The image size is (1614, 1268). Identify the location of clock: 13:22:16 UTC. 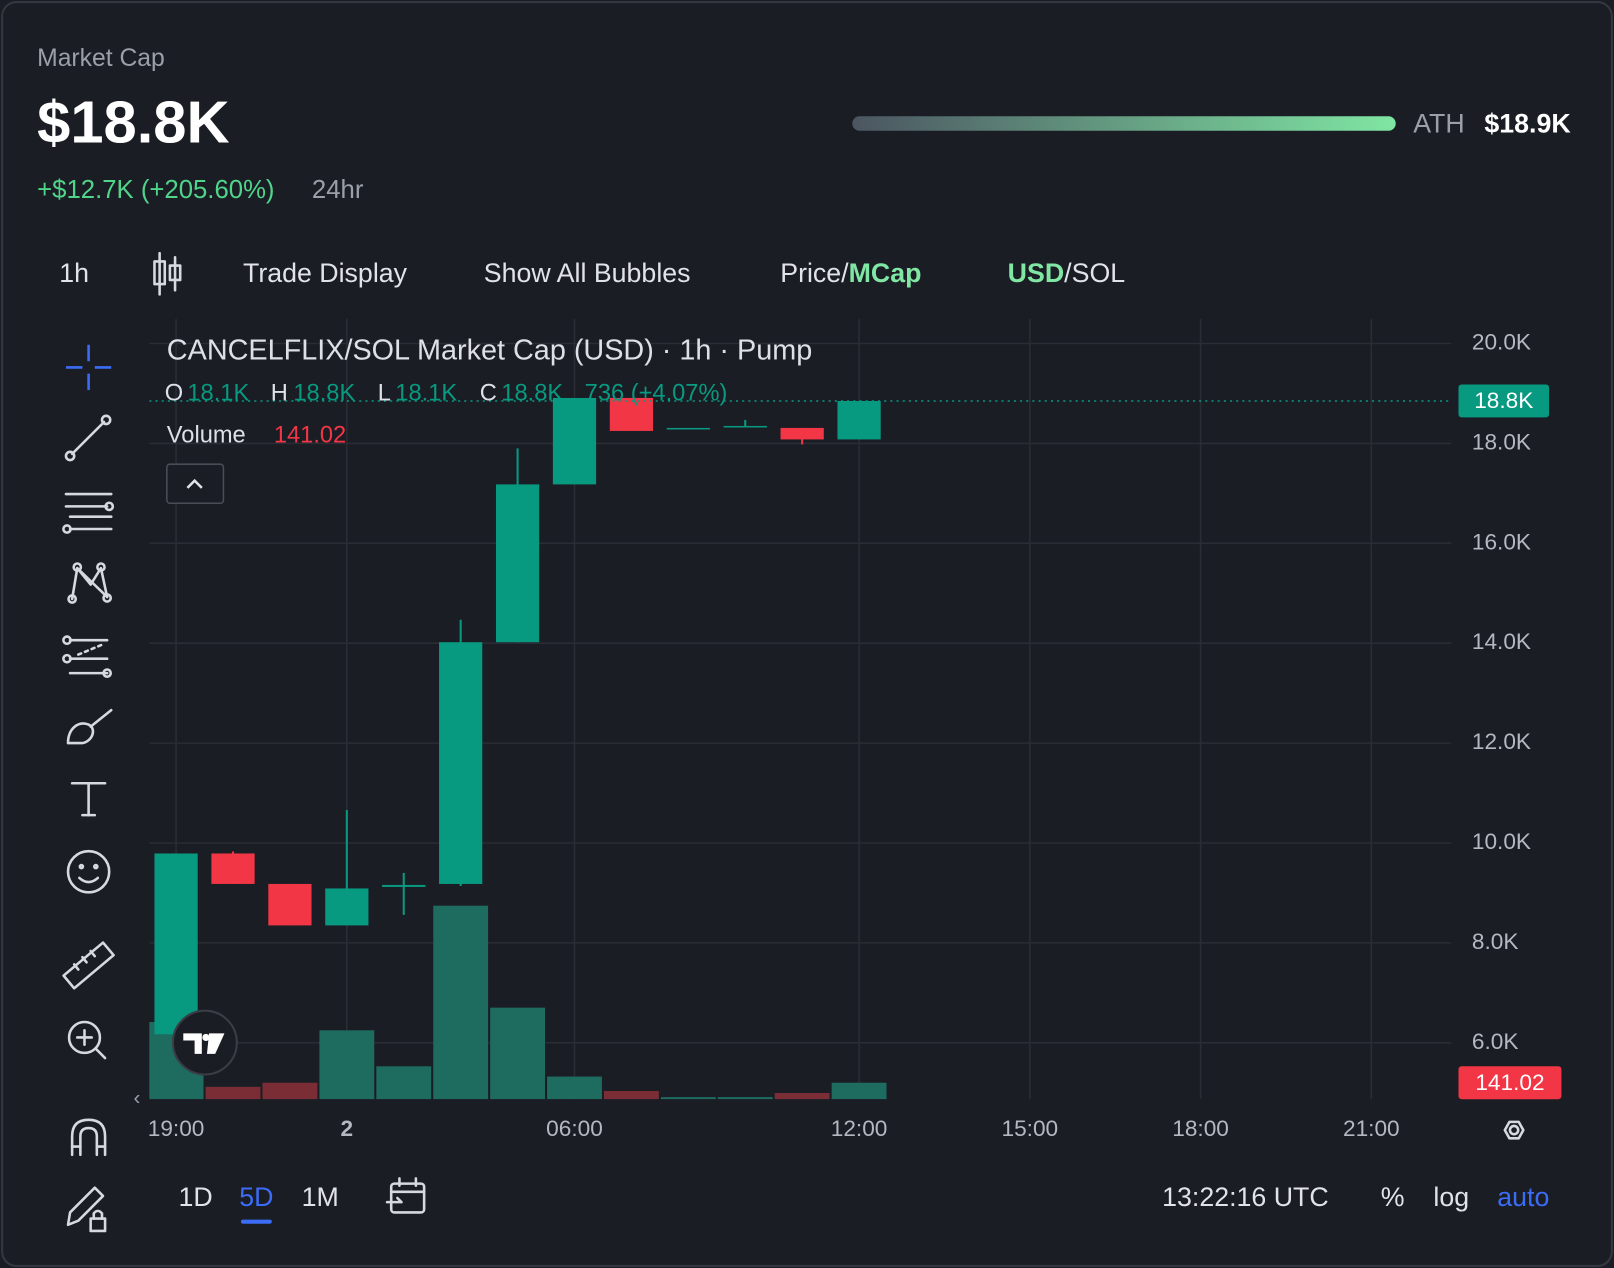
(1245, 1197).